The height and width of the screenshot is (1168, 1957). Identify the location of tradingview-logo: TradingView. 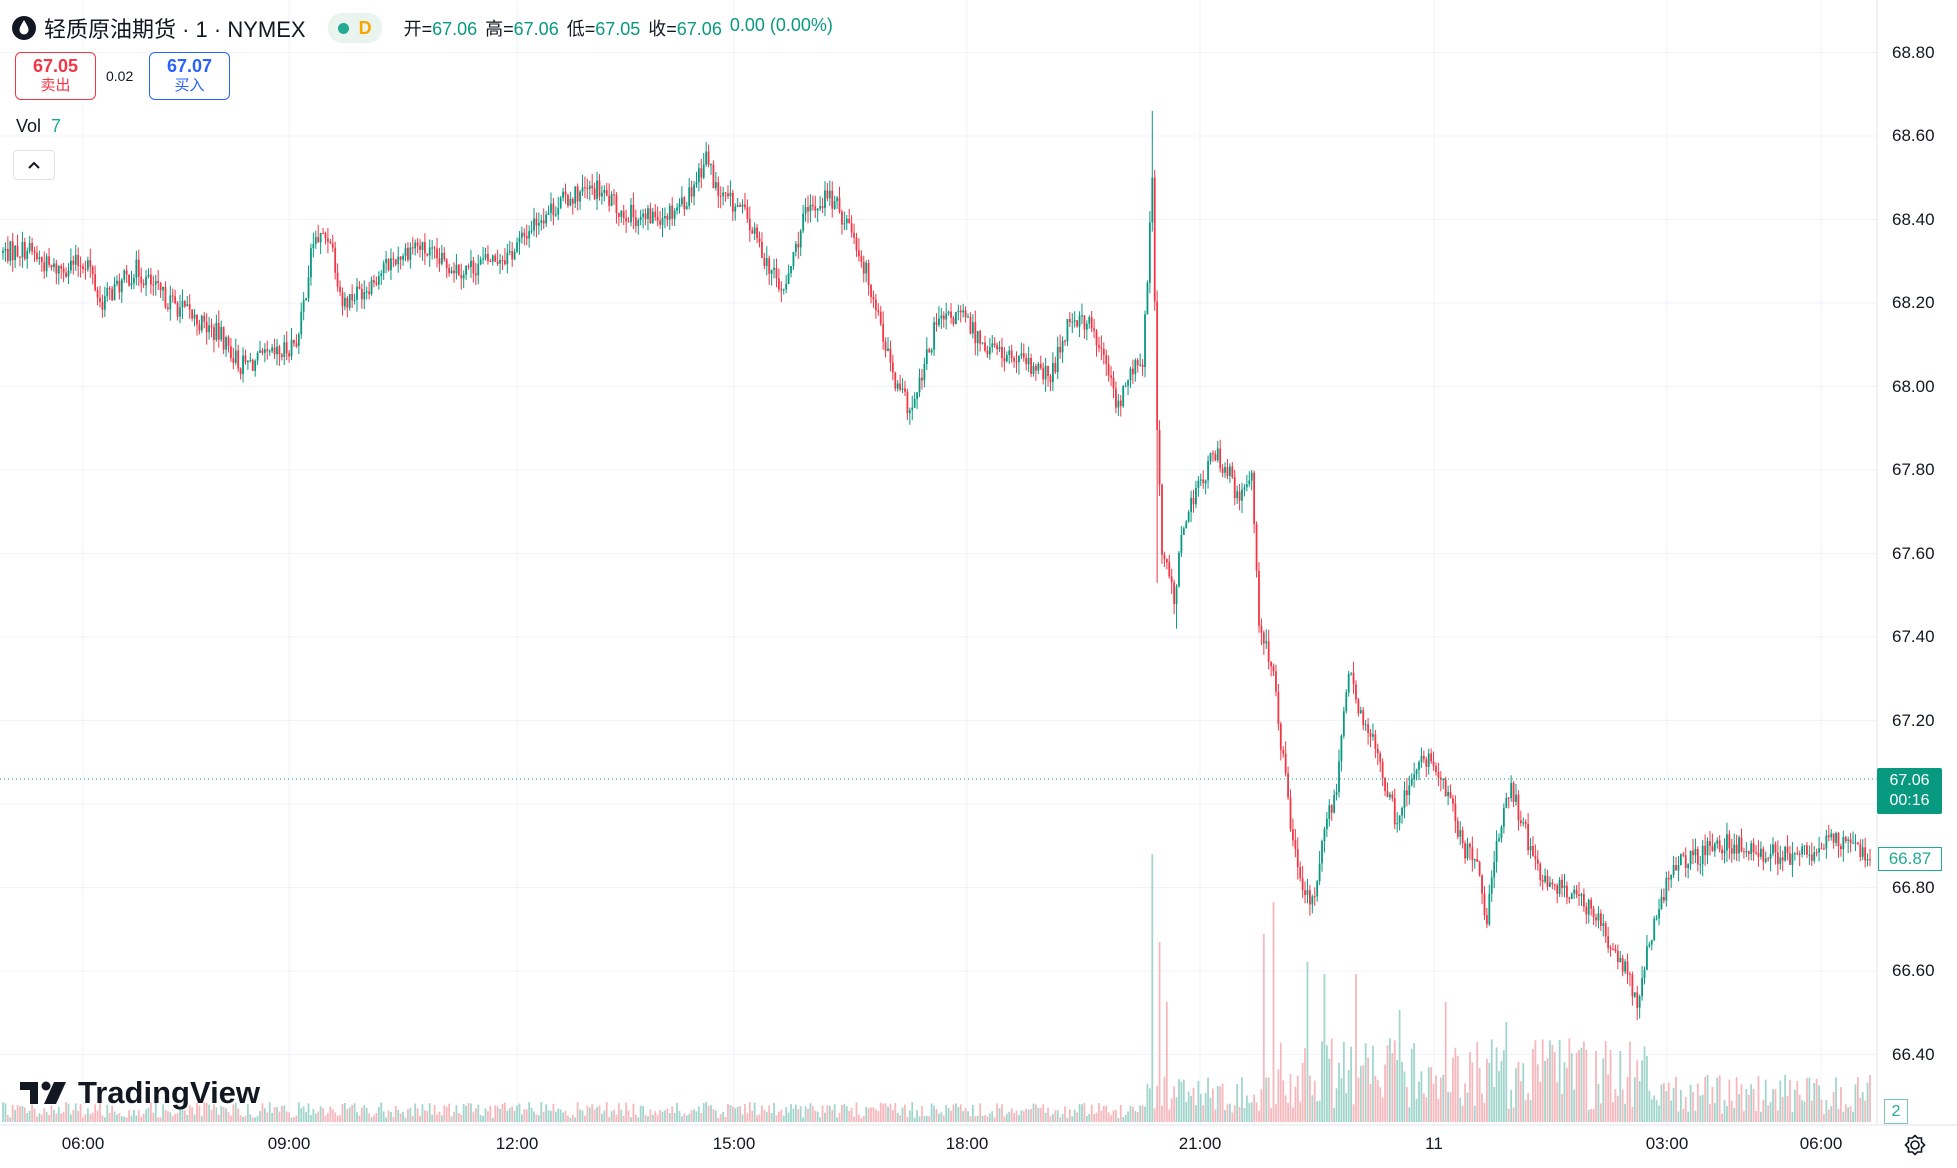
(140, 1093).